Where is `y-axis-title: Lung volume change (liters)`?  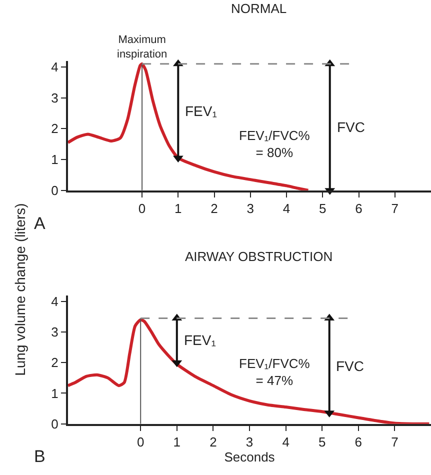
y-axis-title: Lung volume change (liters) is located at coordinates (20, 289).